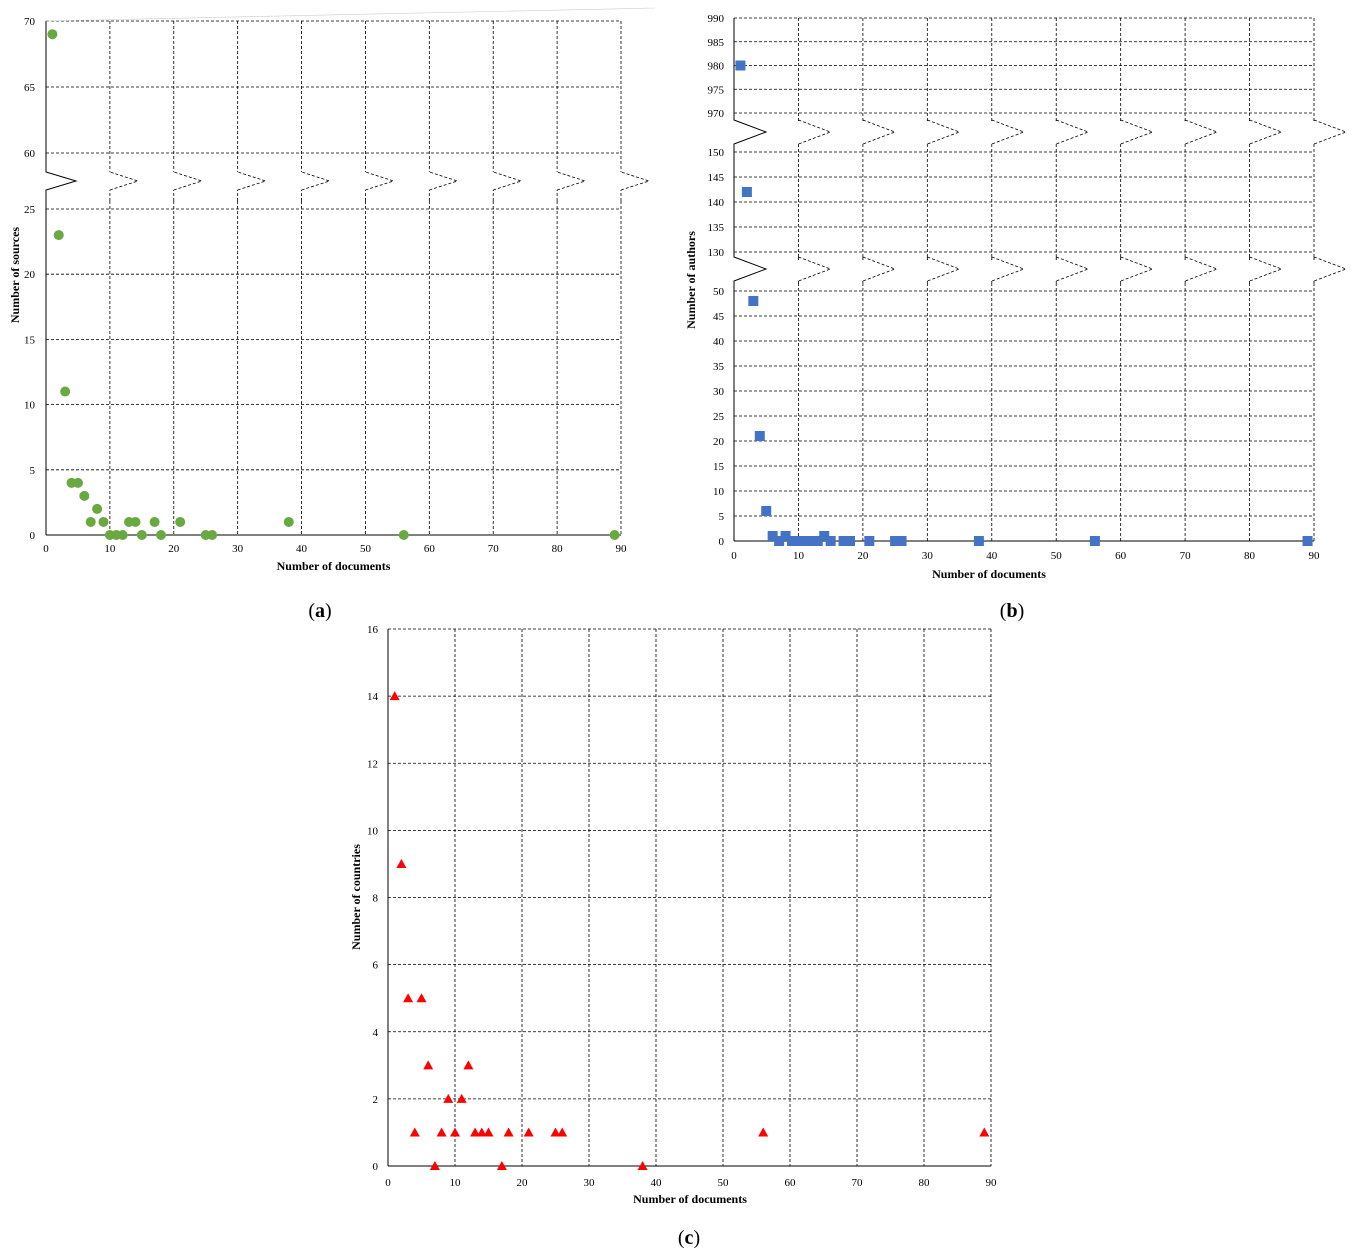 This screenshot has height=1250, width=1352. What do you see at coordinates (716, 43) in the screenshot?
I see `y-tick-label: 985` at bounding box center [716, 43].